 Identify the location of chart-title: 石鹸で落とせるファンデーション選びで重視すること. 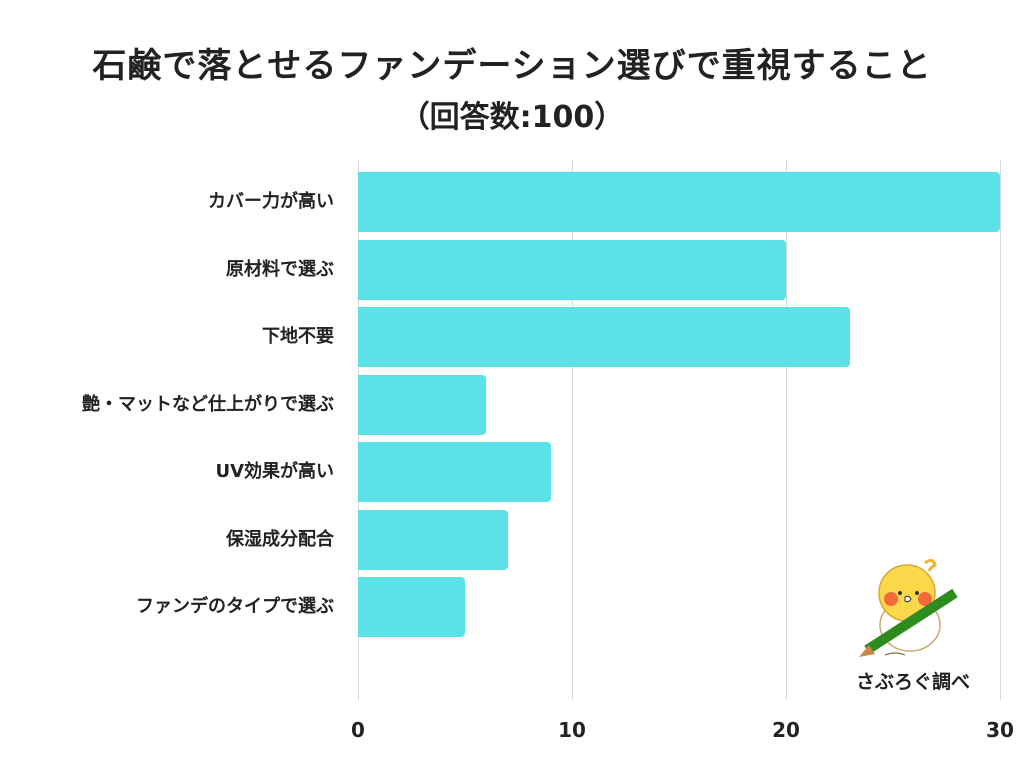
(512, 66).